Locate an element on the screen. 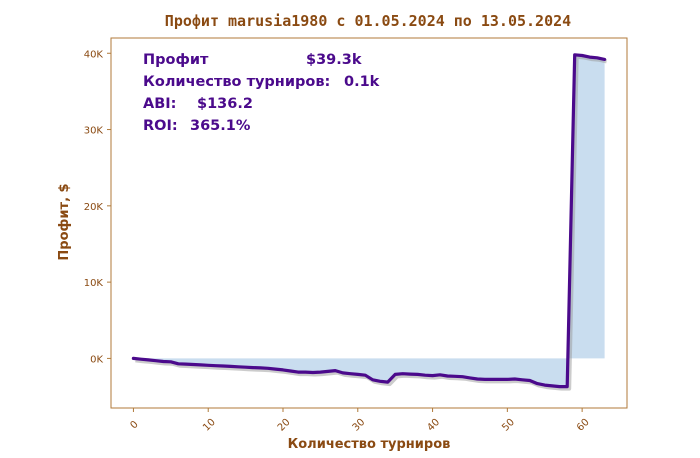 This screenshot has width=700, height=458. stat-roi-value: 365.1% is located at coordinates (220, 126).